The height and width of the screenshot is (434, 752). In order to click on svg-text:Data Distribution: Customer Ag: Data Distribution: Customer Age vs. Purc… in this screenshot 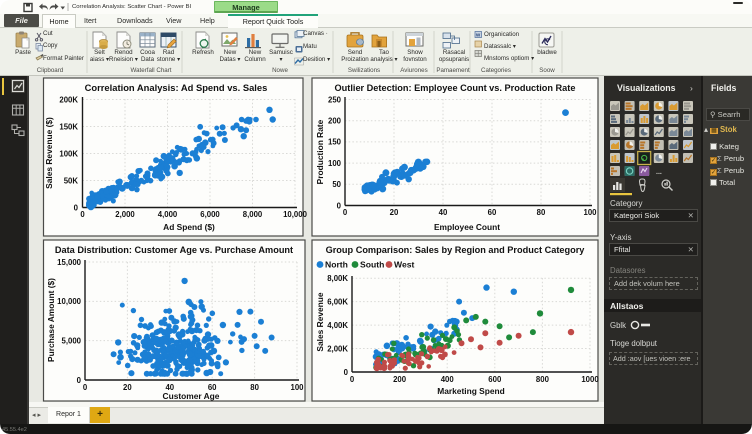, I will do `click(174, 250)`.